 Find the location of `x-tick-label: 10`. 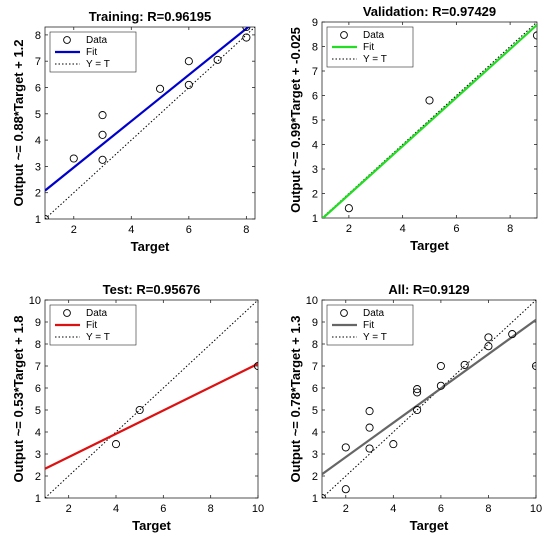

x-tick-label: 10 is located at coordinates (536, 509).